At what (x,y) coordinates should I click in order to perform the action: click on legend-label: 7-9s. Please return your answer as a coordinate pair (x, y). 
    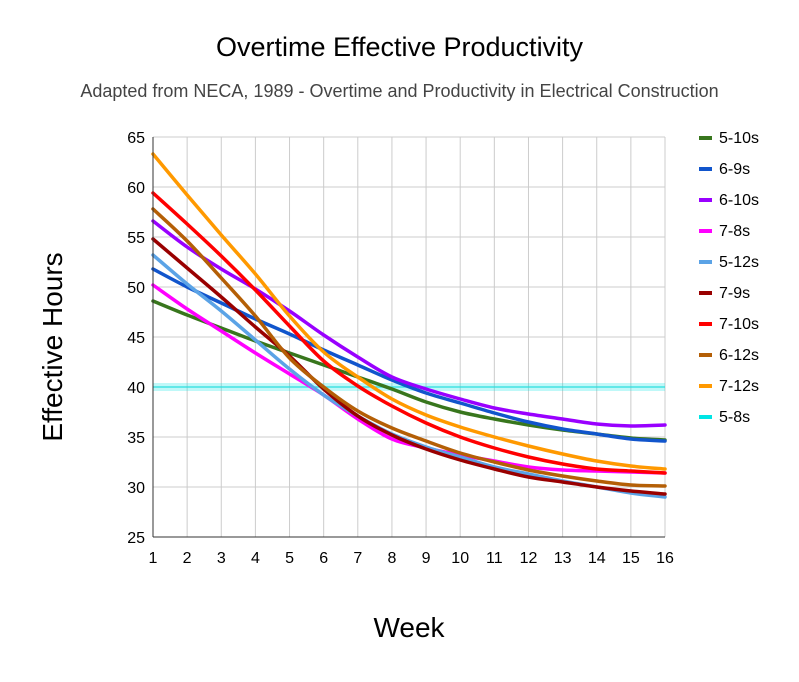
    Looking at the image, I should click on (734, 293).